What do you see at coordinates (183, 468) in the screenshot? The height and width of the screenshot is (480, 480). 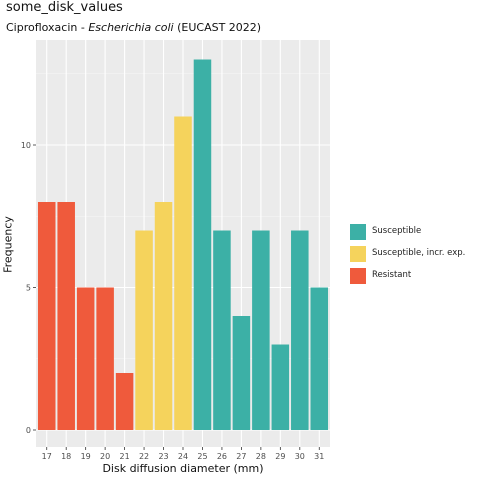 I see `x-axis-label: Disk diffusion diameter (mm)` at bounding box center [183, 468].